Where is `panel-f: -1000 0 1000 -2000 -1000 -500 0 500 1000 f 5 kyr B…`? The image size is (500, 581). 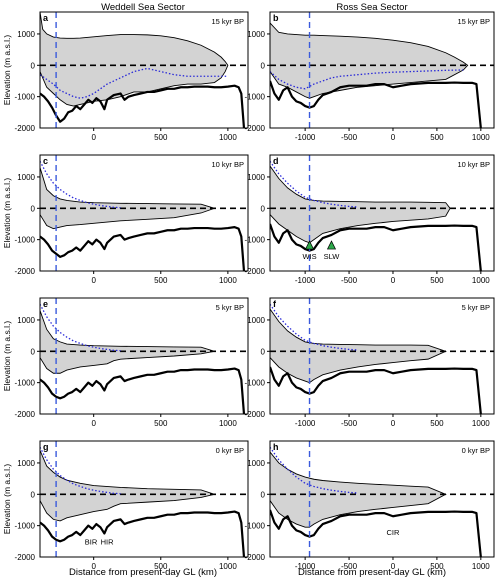
panel-f: -1000 0 1000 -2000 -1000 -500 0 500 1000 f 5 kyr B… is located at coordinates (370, 362).